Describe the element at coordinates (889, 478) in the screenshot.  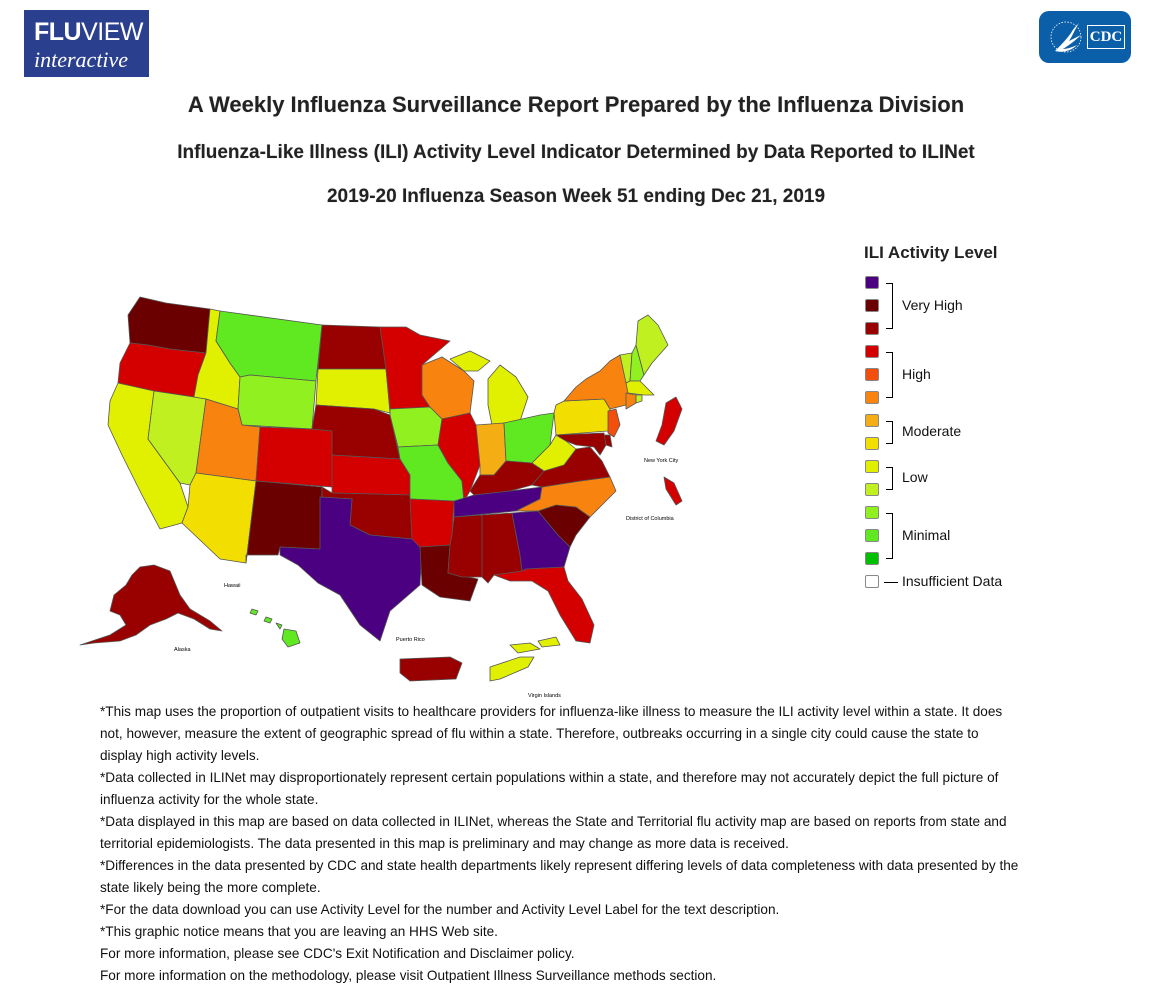
I see `legend-bracket-low` at that location.